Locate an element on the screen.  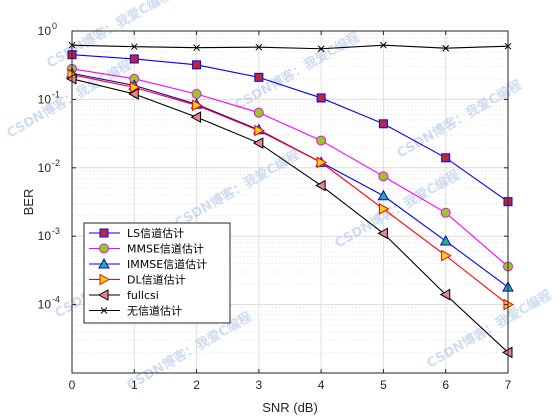
legend-entry: DL信道估计 is located at coordinates (137, 280).